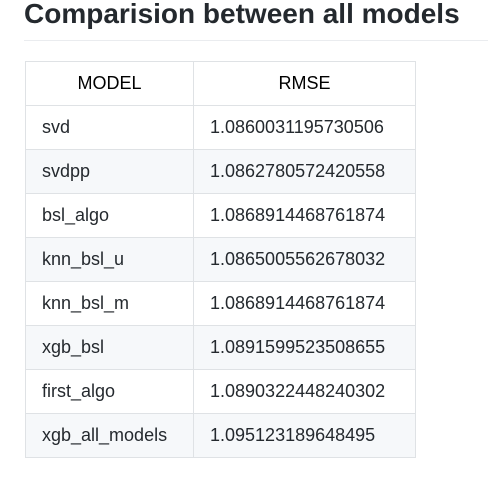  Describe the element at coordinates (109, 127) in the screenshot. I see `model-cell: svd` at that location.